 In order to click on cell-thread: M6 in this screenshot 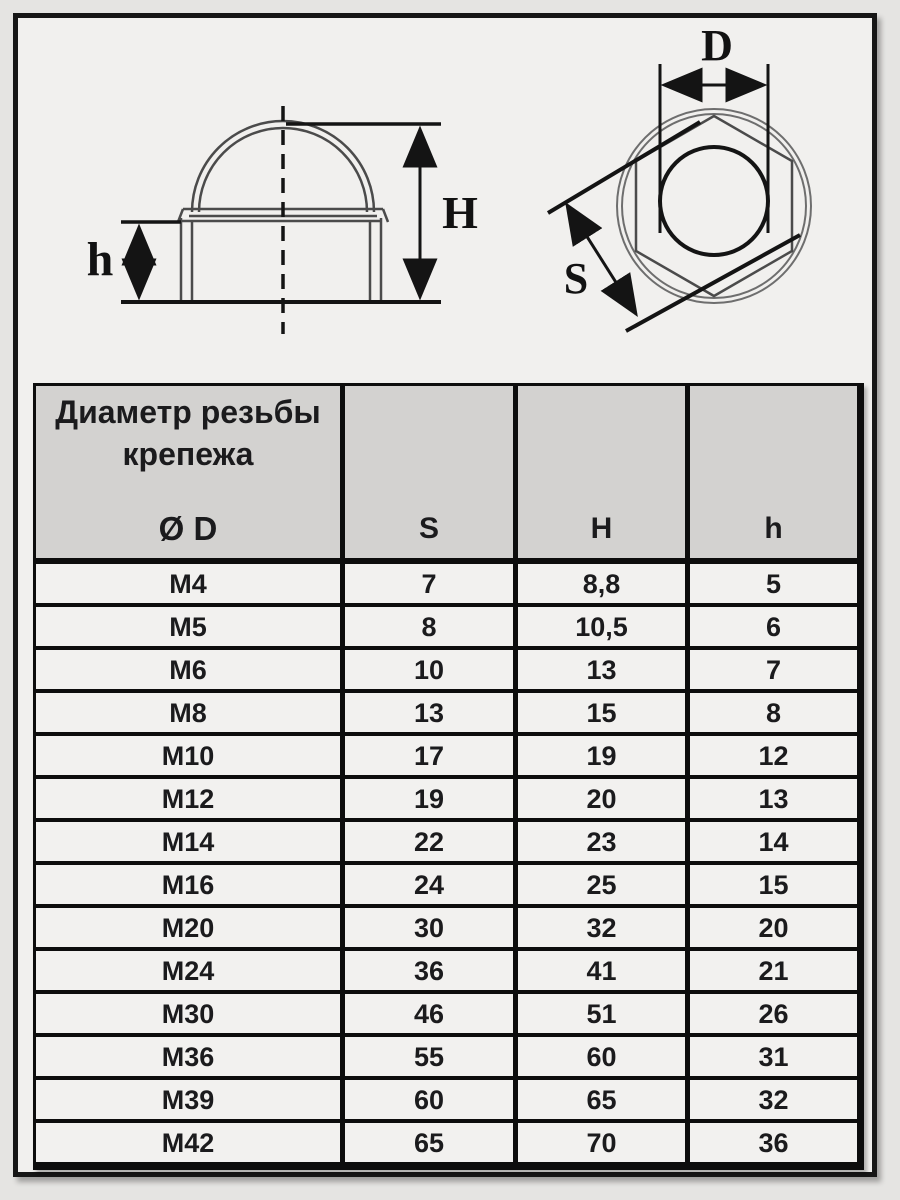, I will do `click(188, 669)`.